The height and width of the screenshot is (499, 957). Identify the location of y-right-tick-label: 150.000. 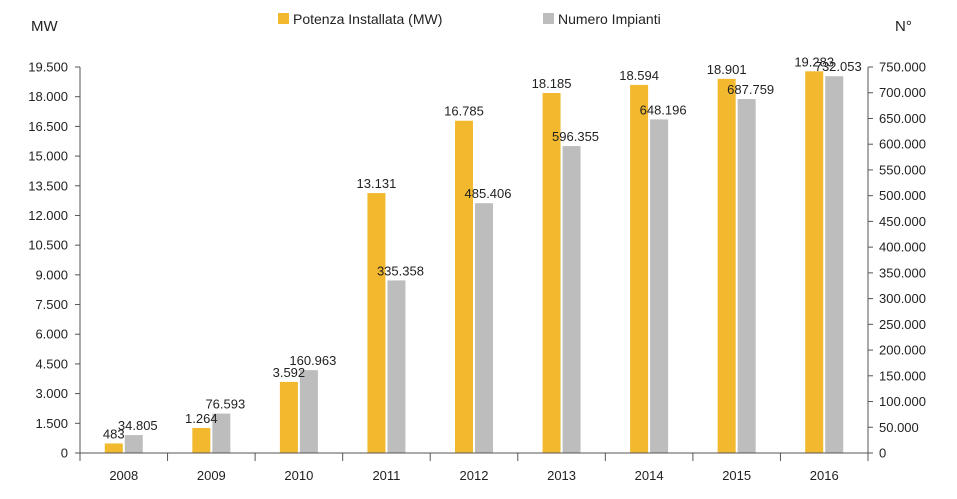
(902, 375).